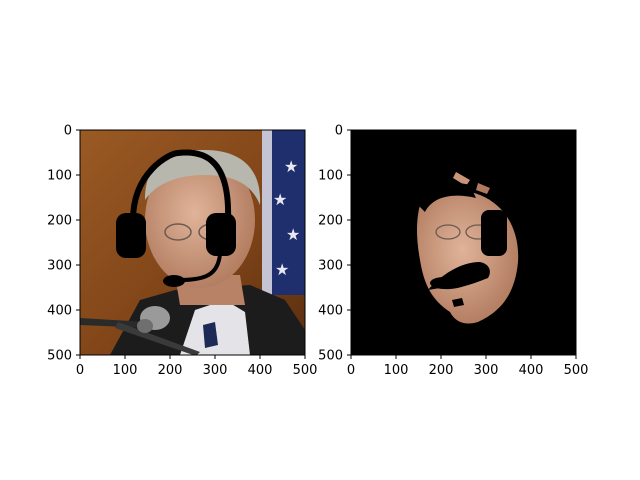 The height and width of the screenshot is (480, 640). I want to click on microphone, so click(115, 323).